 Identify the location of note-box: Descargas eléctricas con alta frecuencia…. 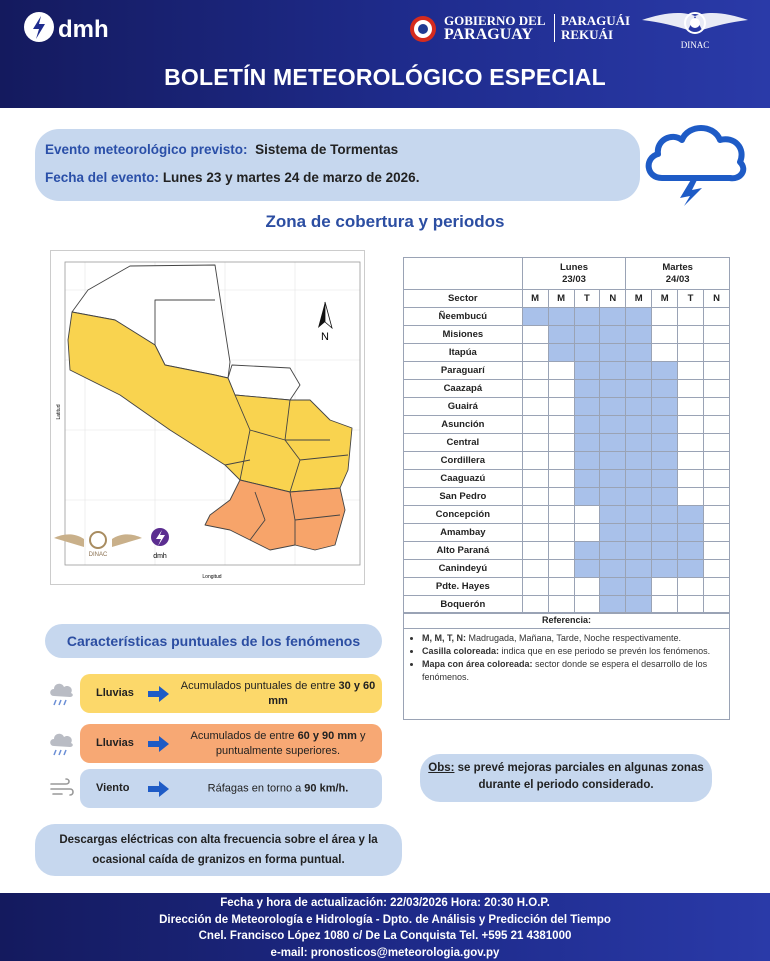
(218, 850).